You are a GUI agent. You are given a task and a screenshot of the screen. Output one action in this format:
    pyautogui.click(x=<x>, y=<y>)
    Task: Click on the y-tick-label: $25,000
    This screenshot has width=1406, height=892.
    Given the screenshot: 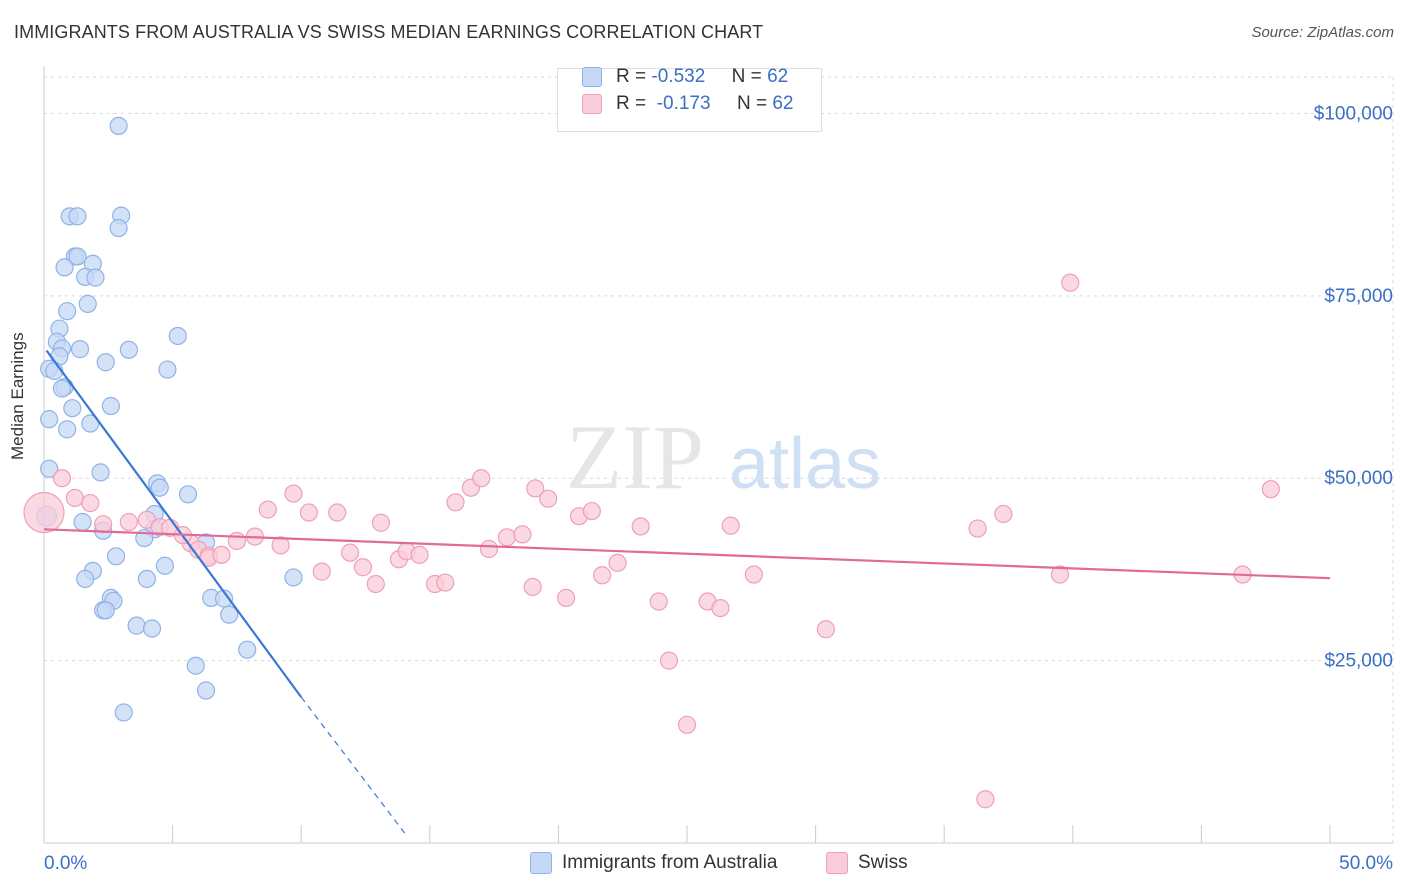 What is the action you would take?
    pyautogui.click(x=1358, y=661)
    